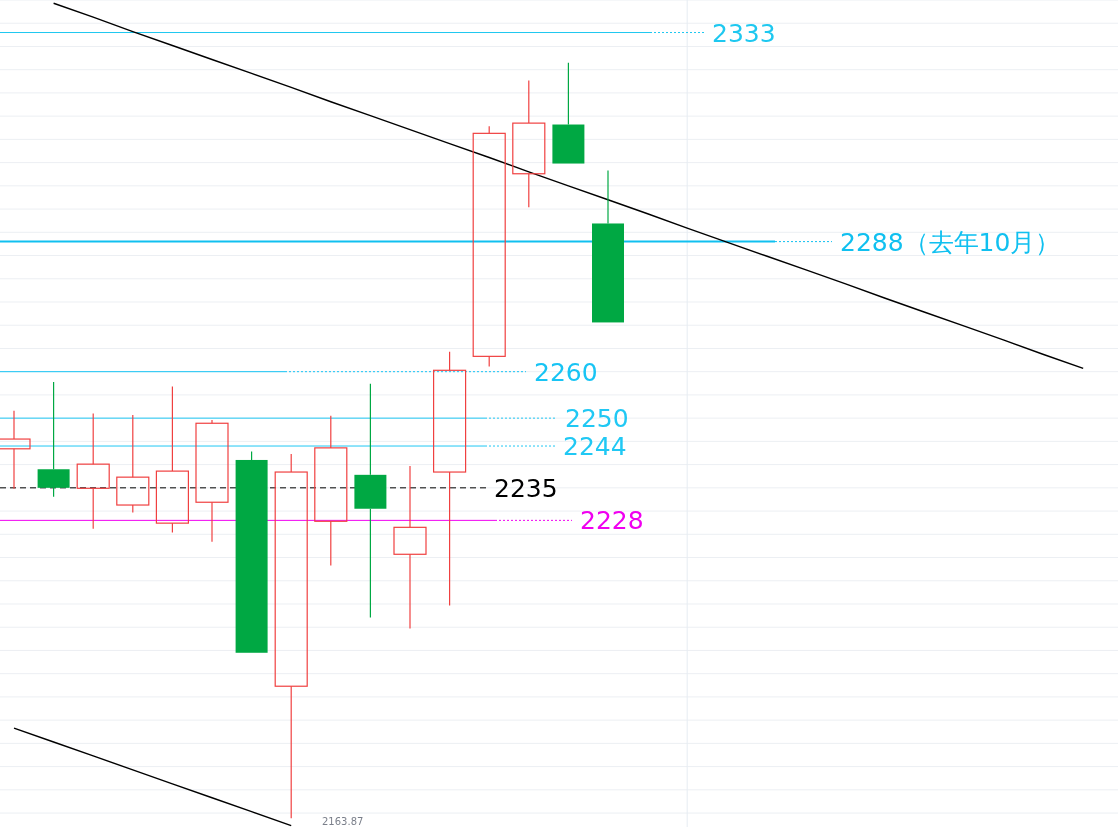 Image resolution: width=1118 pixels, height=827 pixels. I want to click on ref-line-label: 2228, so click(612, 521).